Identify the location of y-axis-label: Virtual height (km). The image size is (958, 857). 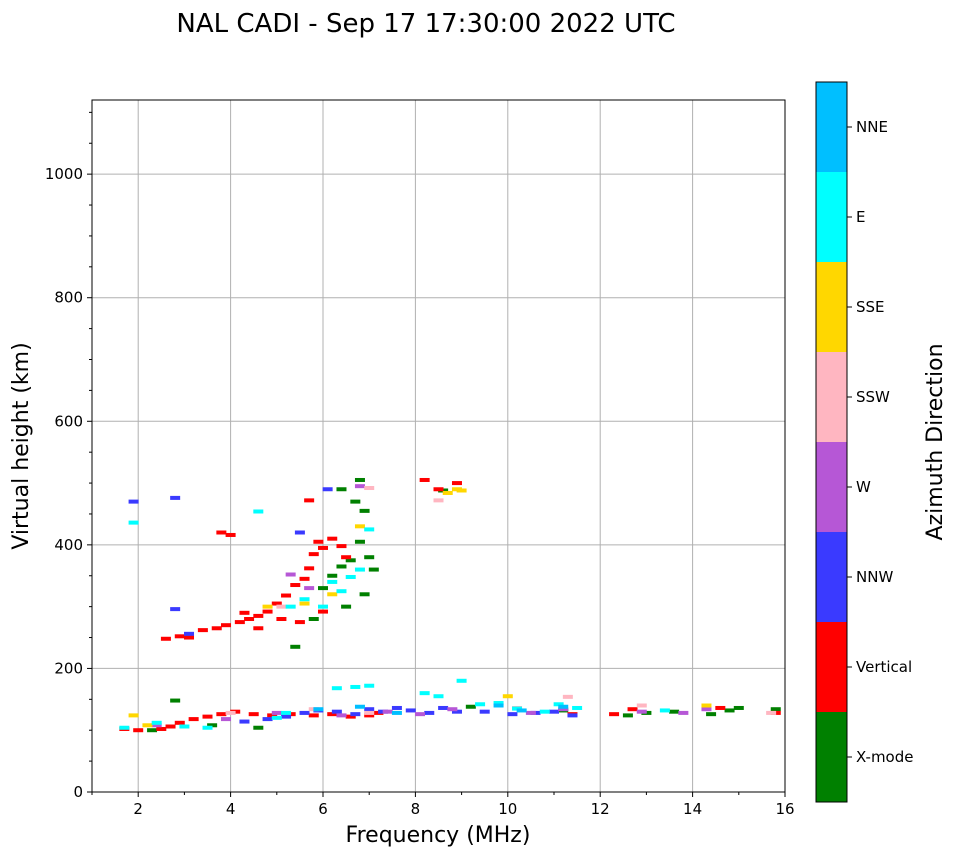
(21, 445).